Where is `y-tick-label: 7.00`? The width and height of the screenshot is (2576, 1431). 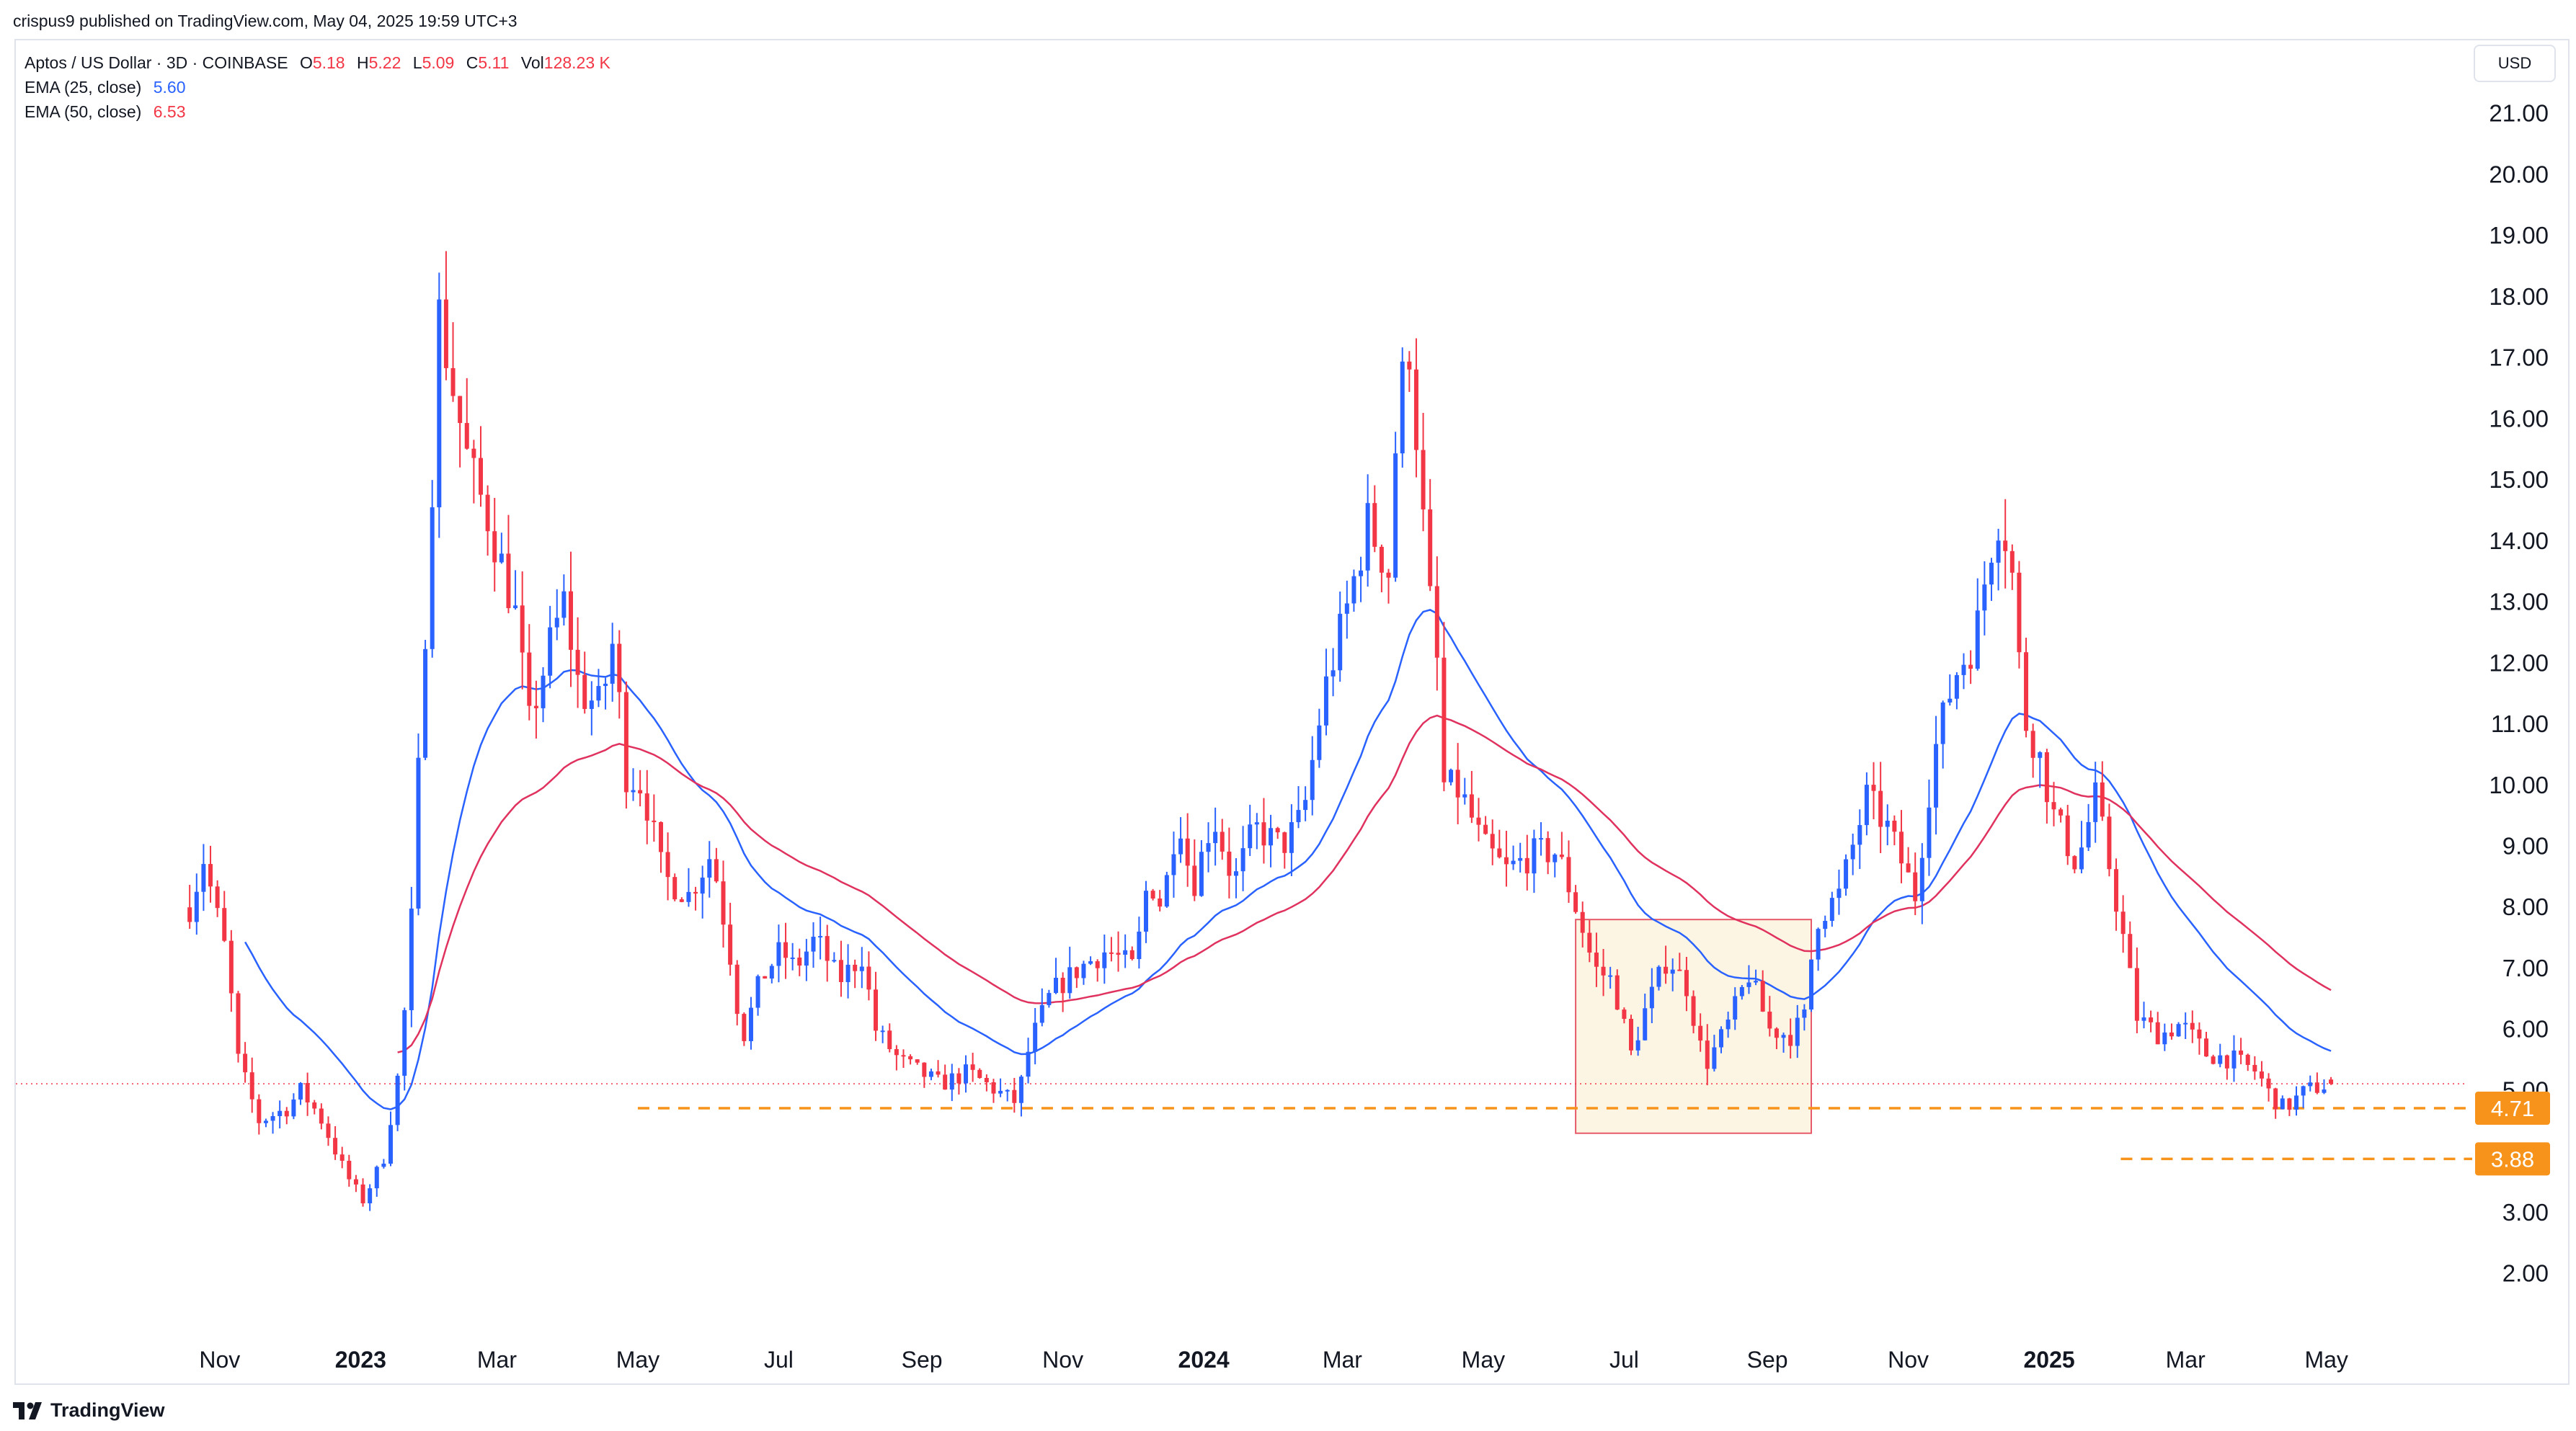
y-tick-label: 7.00 is located at coordinates (2525, 968).